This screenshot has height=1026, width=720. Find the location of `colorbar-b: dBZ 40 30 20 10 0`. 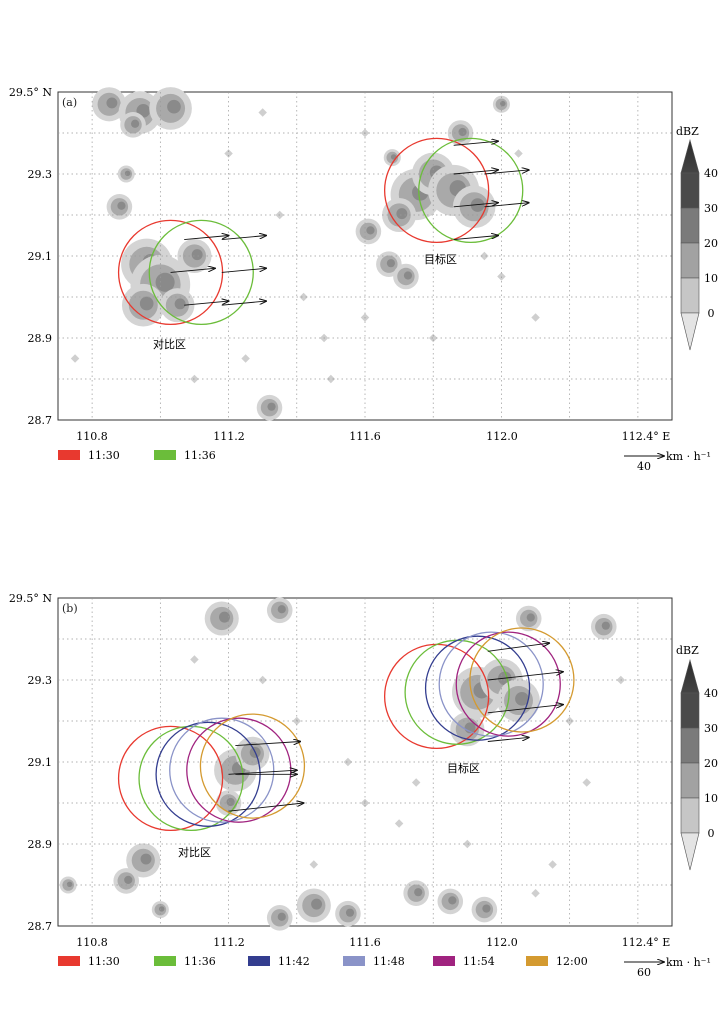

colorbar-b: dBZ 40 30 20 10 0 is located at coordinates (697, 757).